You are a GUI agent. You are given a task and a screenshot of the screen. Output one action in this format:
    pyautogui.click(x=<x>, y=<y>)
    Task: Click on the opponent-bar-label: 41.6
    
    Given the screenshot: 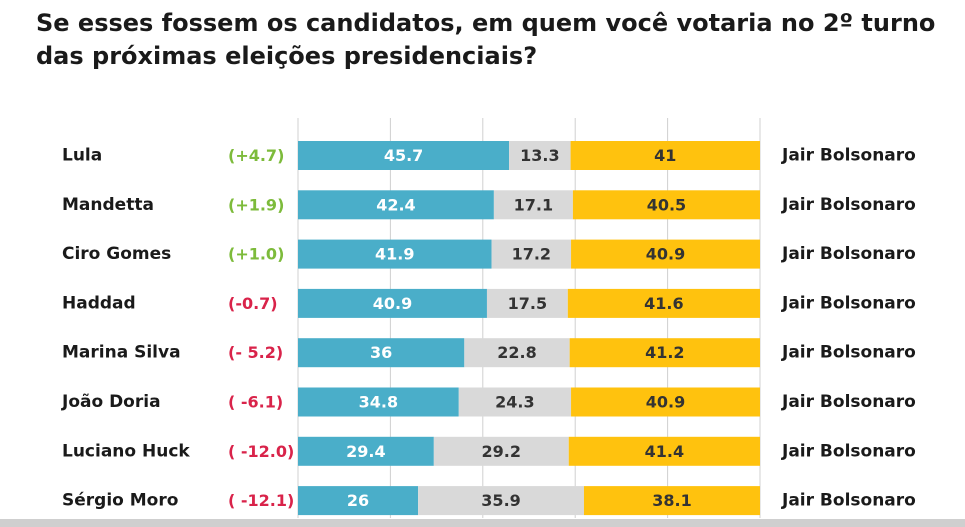 What is the action you would take?
    pyautogui.click(x=663, y=303)
    